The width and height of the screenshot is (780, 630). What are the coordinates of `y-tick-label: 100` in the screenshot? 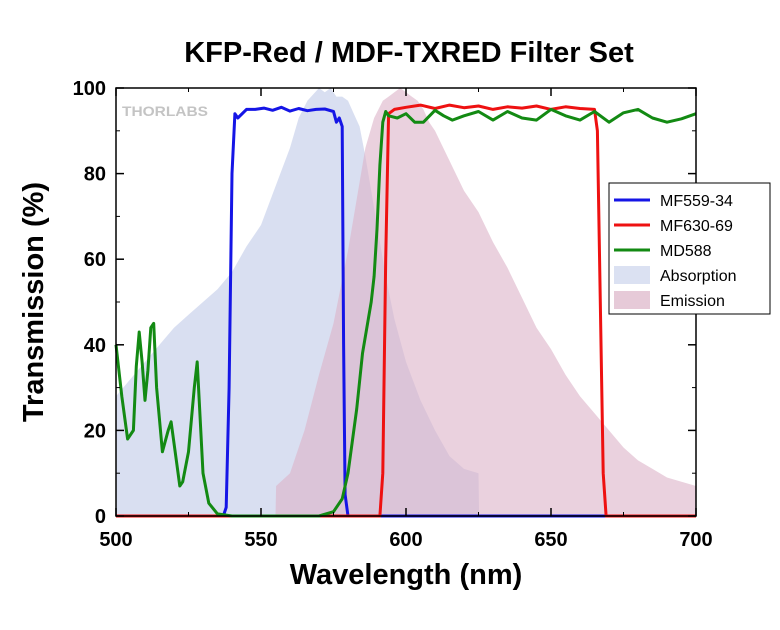 It's located at (89, 89).